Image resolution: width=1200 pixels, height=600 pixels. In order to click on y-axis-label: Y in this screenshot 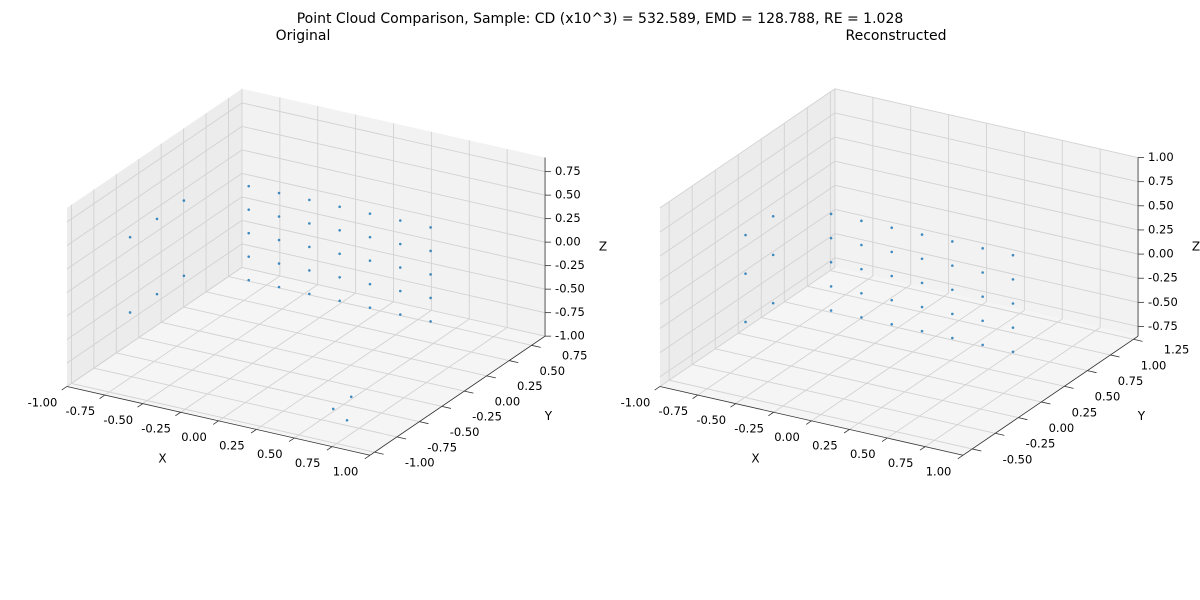, I will do `click(548, 416)`.